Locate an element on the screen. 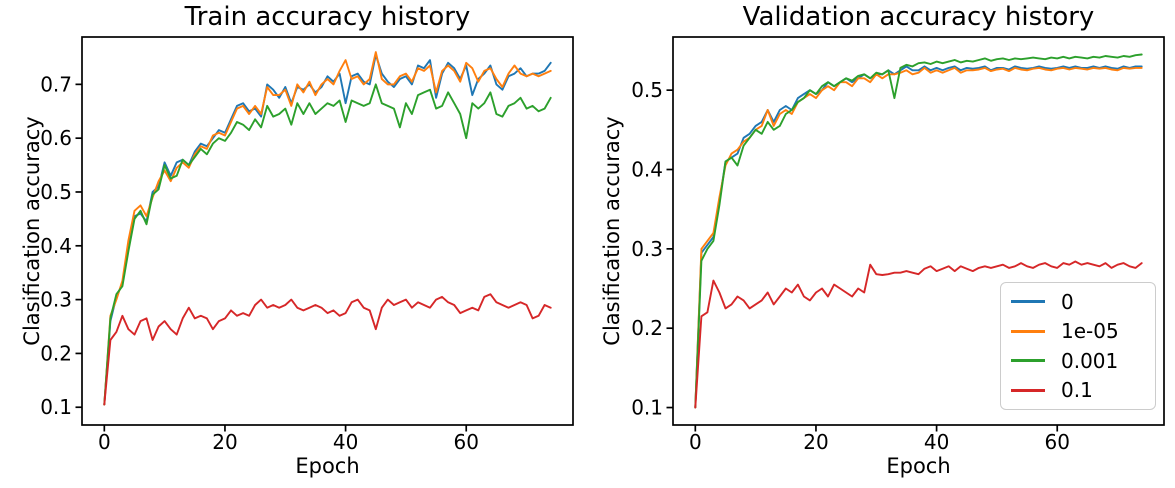 This screenshot has height=488, width=1175. legend-label: 0.1 is located at coordinates (1077, 390).